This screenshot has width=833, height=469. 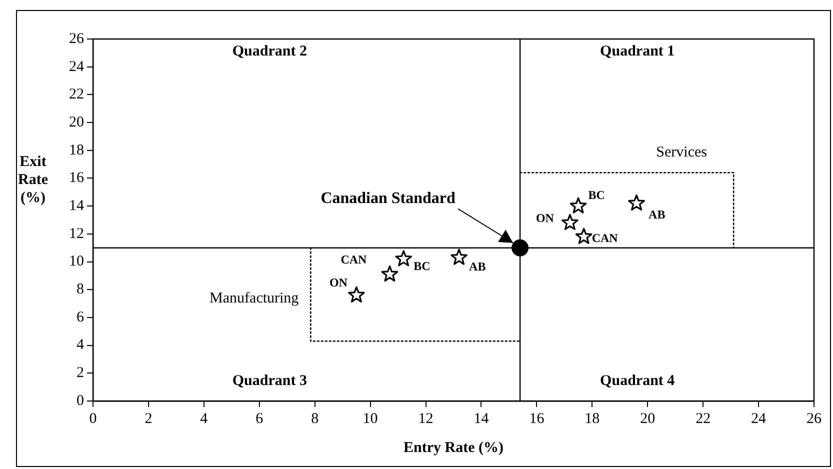 I want to click on y-tick-label: 12, so click(x=76, y=234).